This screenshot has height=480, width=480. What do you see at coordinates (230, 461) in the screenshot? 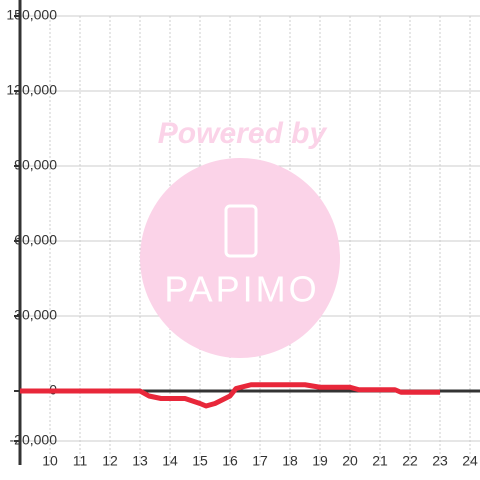
I see `x-tick-label: 16` at bounding box center [230, 461].